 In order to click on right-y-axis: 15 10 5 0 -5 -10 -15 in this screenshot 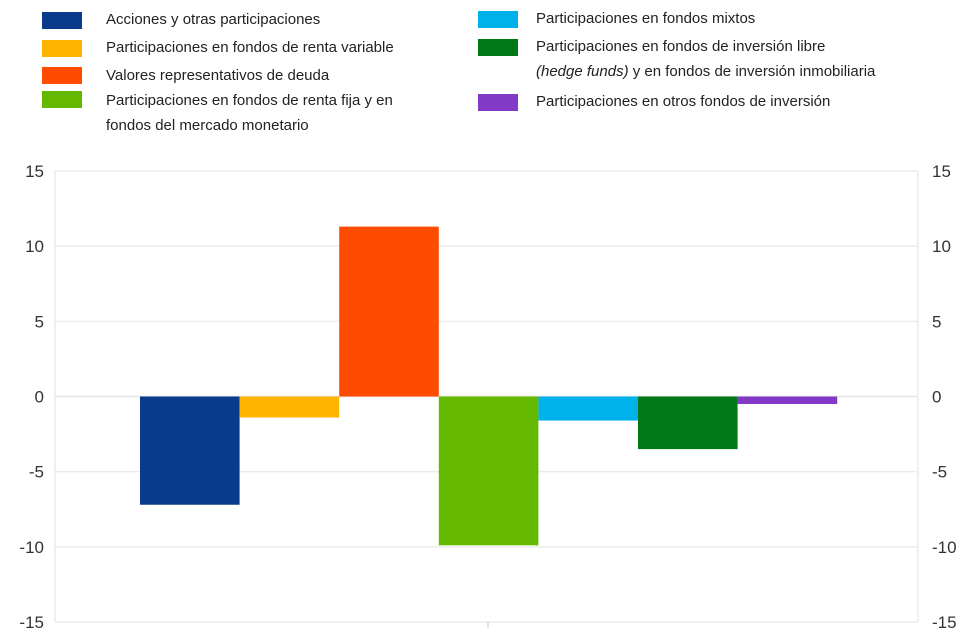, I will do `click(944, 396)`.